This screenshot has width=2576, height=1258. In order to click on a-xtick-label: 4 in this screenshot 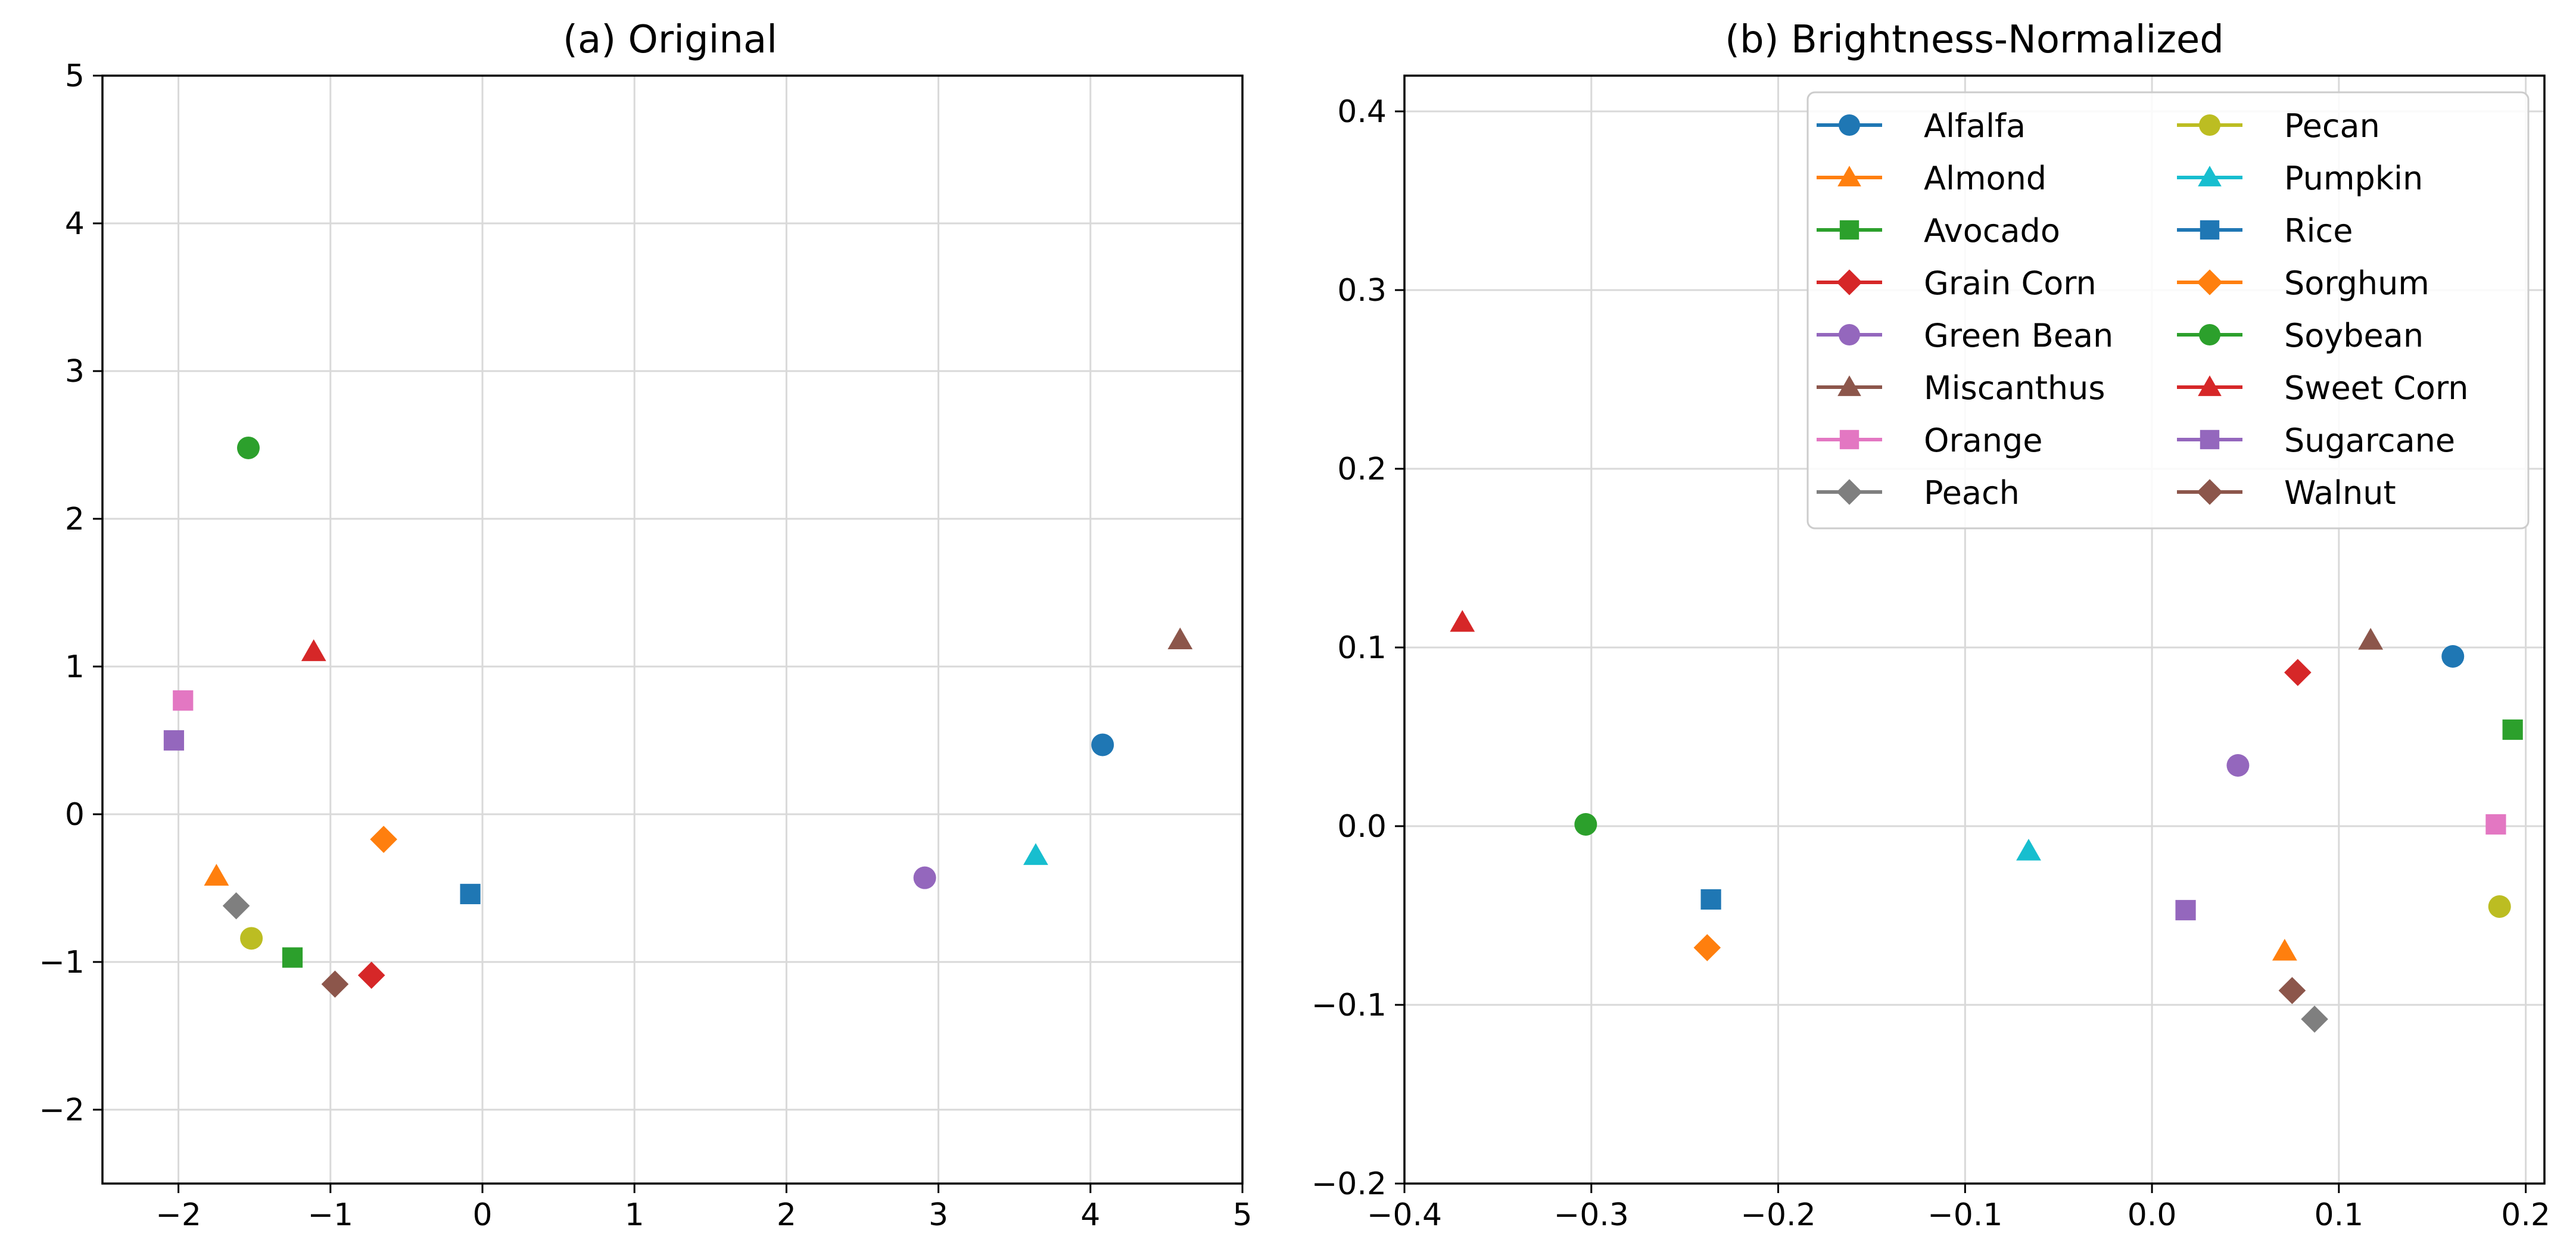, I will do `click(1090, 1215)`.